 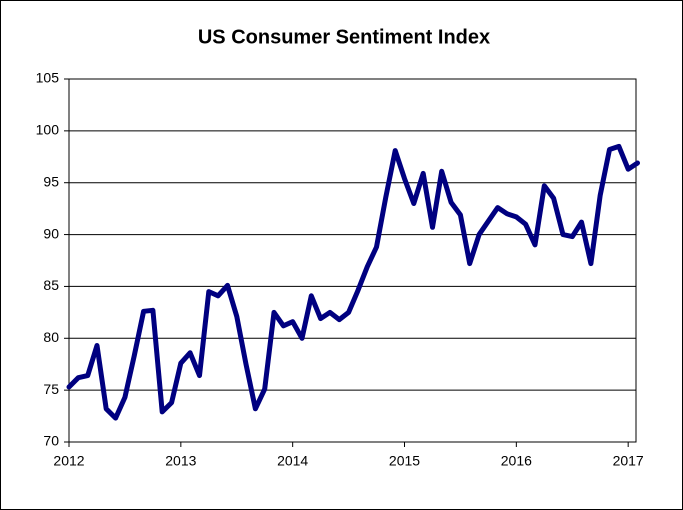 What do you see at coordinates (51, 285) in the screenshot?
I see `y-tick-label: 85` at bounding box center [51, 285].